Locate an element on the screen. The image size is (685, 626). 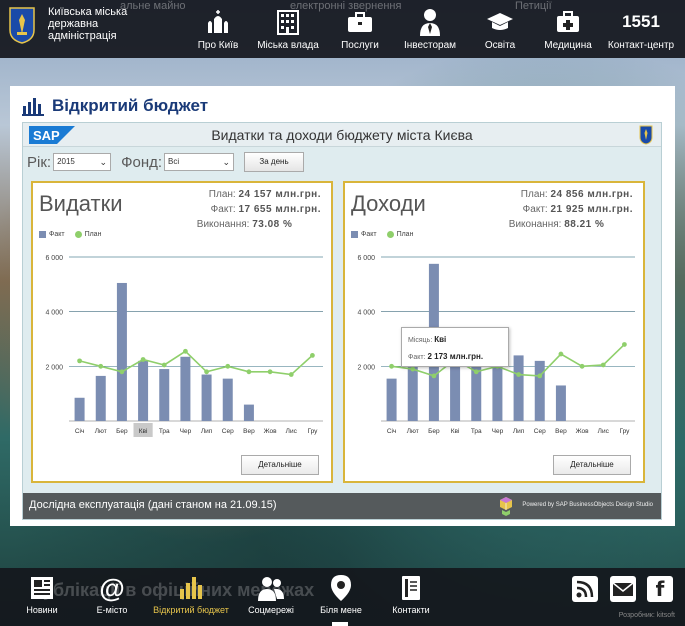
exec-value: 88.21 % is located at coordinates (584, 224).